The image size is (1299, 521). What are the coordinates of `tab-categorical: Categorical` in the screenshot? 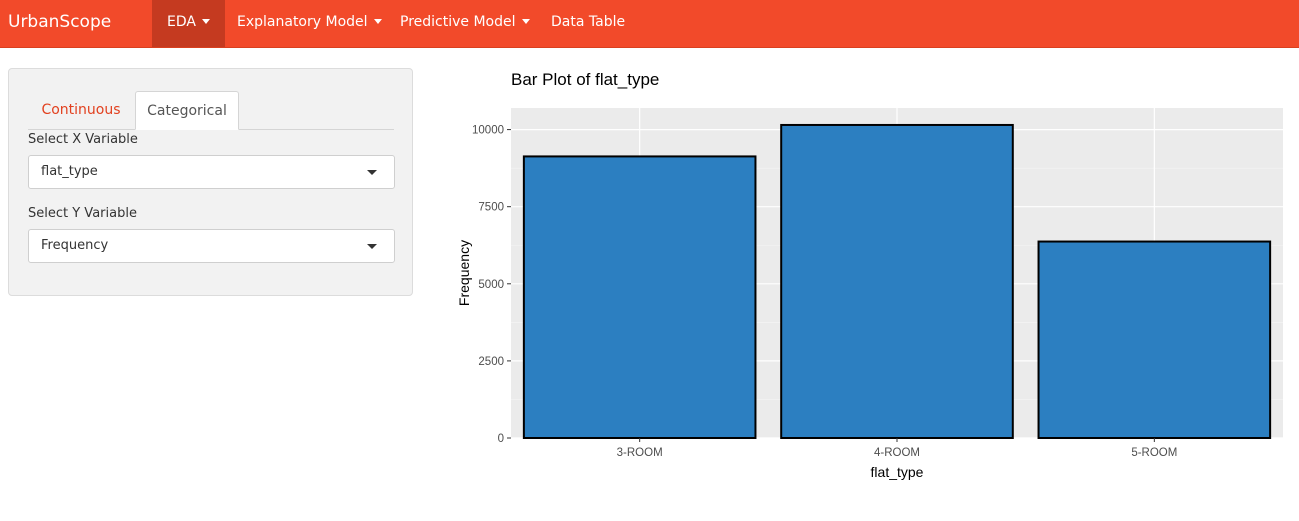 It's located at (187, 110).